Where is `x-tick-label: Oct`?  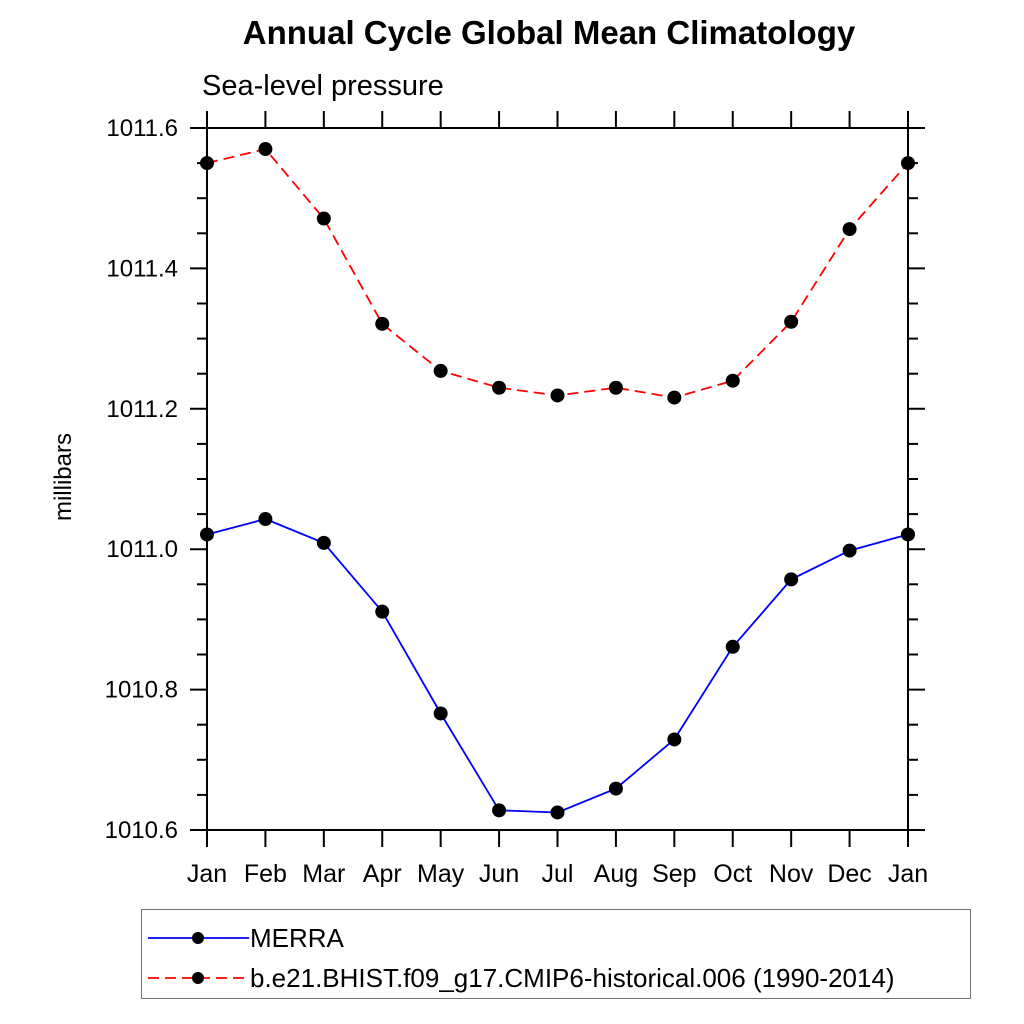
x-tick-label: Oct is located at coordinates (732, 874).